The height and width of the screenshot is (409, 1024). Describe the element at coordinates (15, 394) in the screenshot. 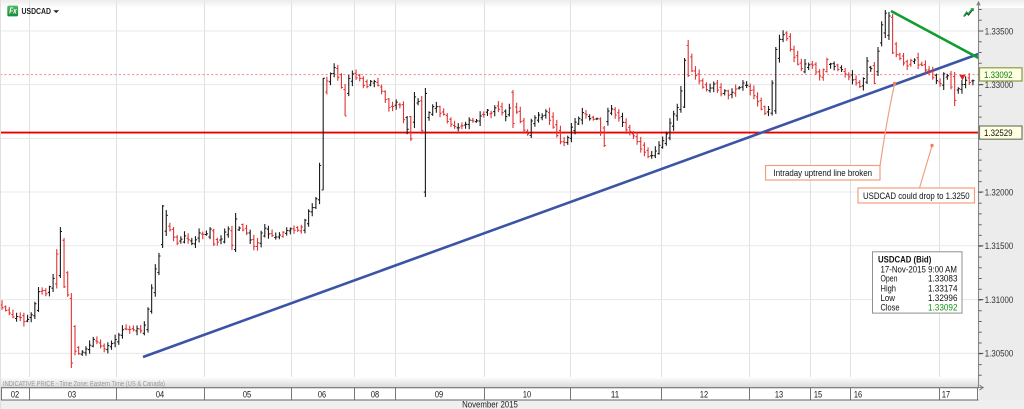

I see `svg-text: 02` at that location.